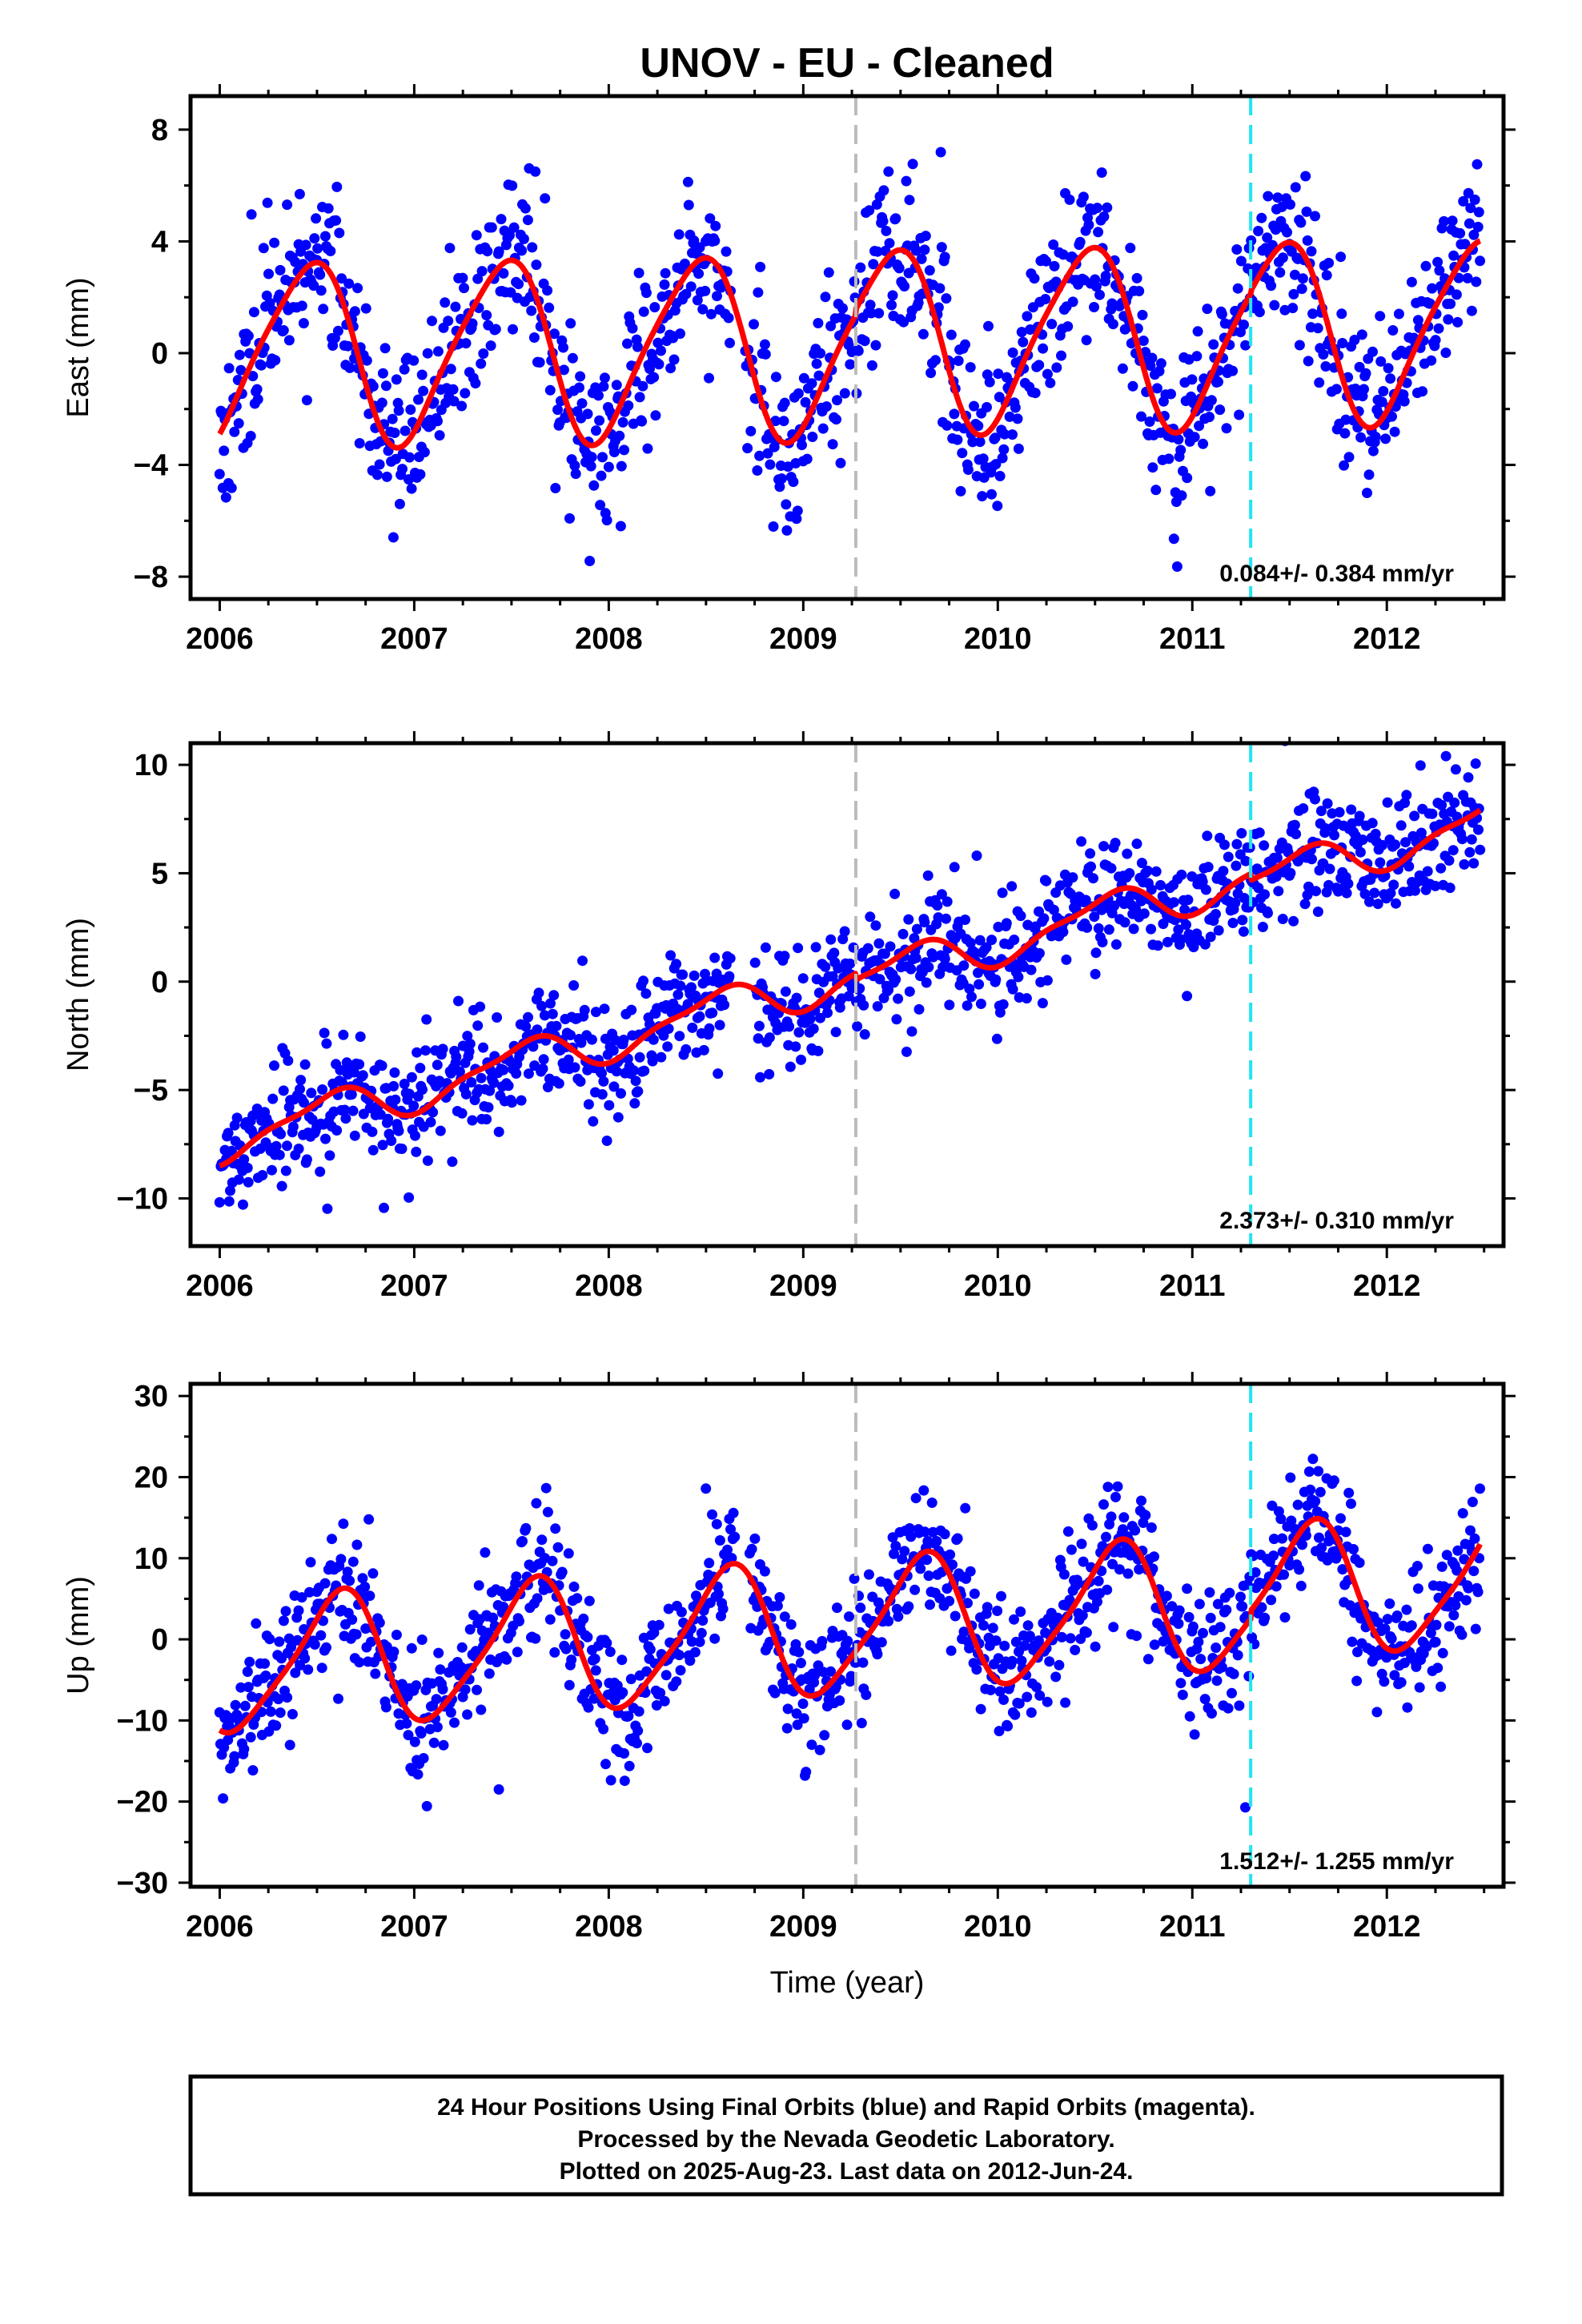  I want to click on y-tick-label: 30, so click(151, 1396).